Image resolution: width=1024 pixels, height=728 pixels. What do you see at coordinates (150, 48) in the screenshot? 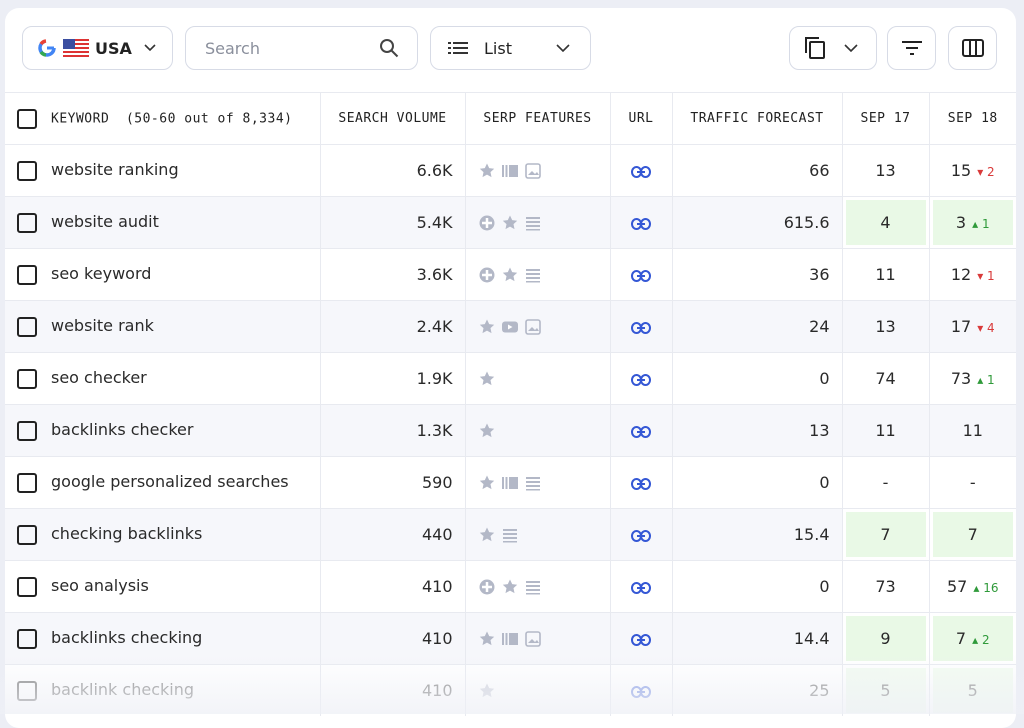
I see `chevron` at bounding box center [150, 48].